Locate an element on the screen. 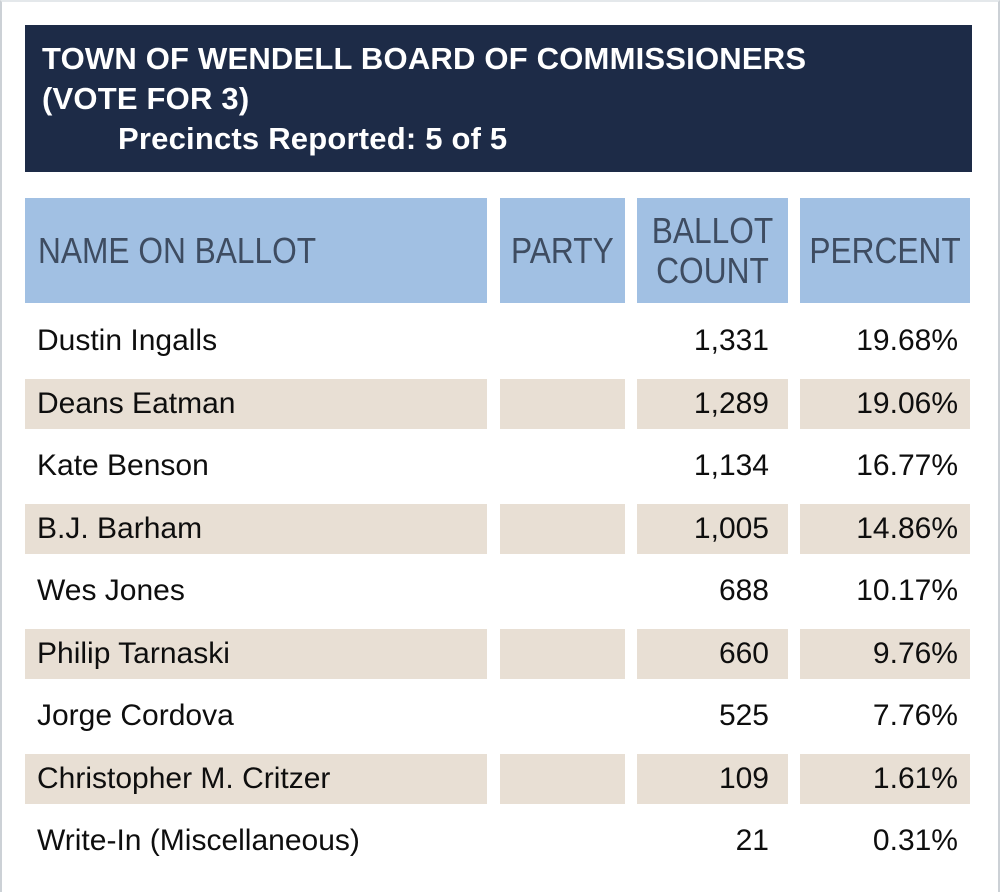  table-row: Deans Eatman 1,289 19.06% is located at coordinates (498, 404).